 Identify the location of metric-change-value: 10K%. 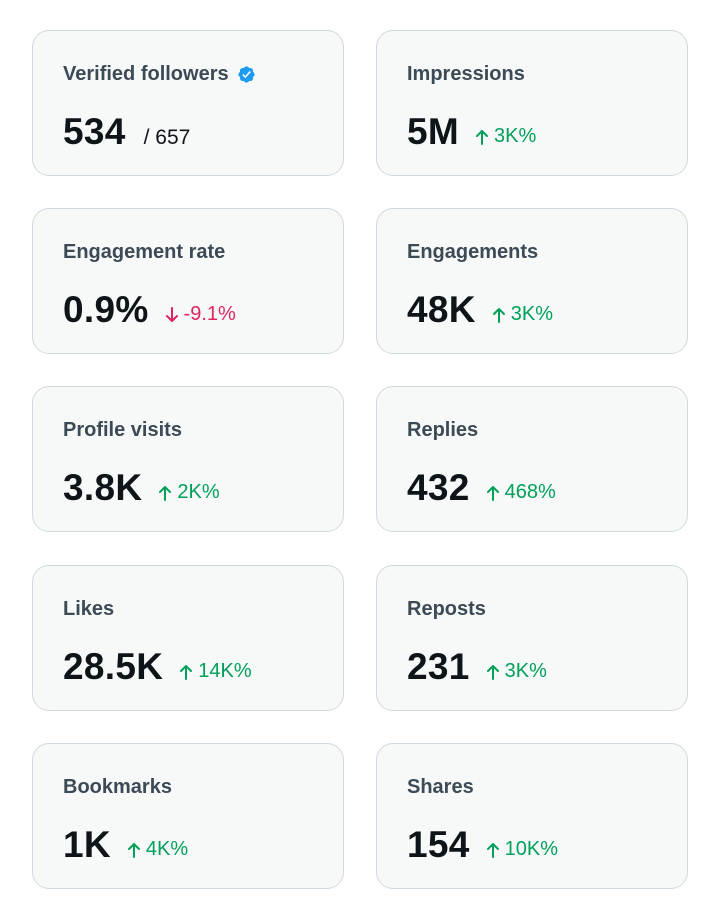
(531, 848).